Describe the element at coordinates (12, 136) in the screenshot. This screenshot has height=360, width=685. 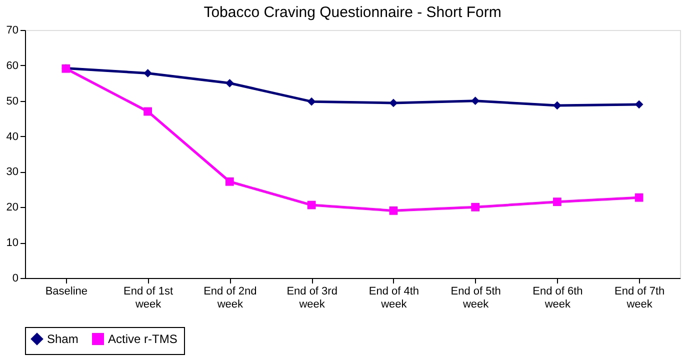
I see `y-tick-label: 40` at that location.